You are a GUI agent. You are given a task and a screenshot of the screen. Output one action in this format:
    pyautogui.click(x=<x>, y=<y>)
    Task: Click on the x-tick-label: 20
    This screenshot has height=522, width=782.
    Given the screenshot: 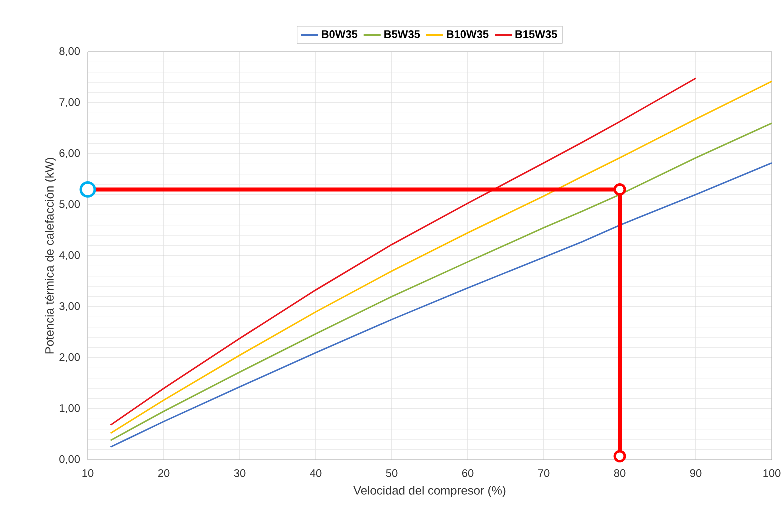 What is the action you would take?
    pyautogui.click(x=164, y=474)
    